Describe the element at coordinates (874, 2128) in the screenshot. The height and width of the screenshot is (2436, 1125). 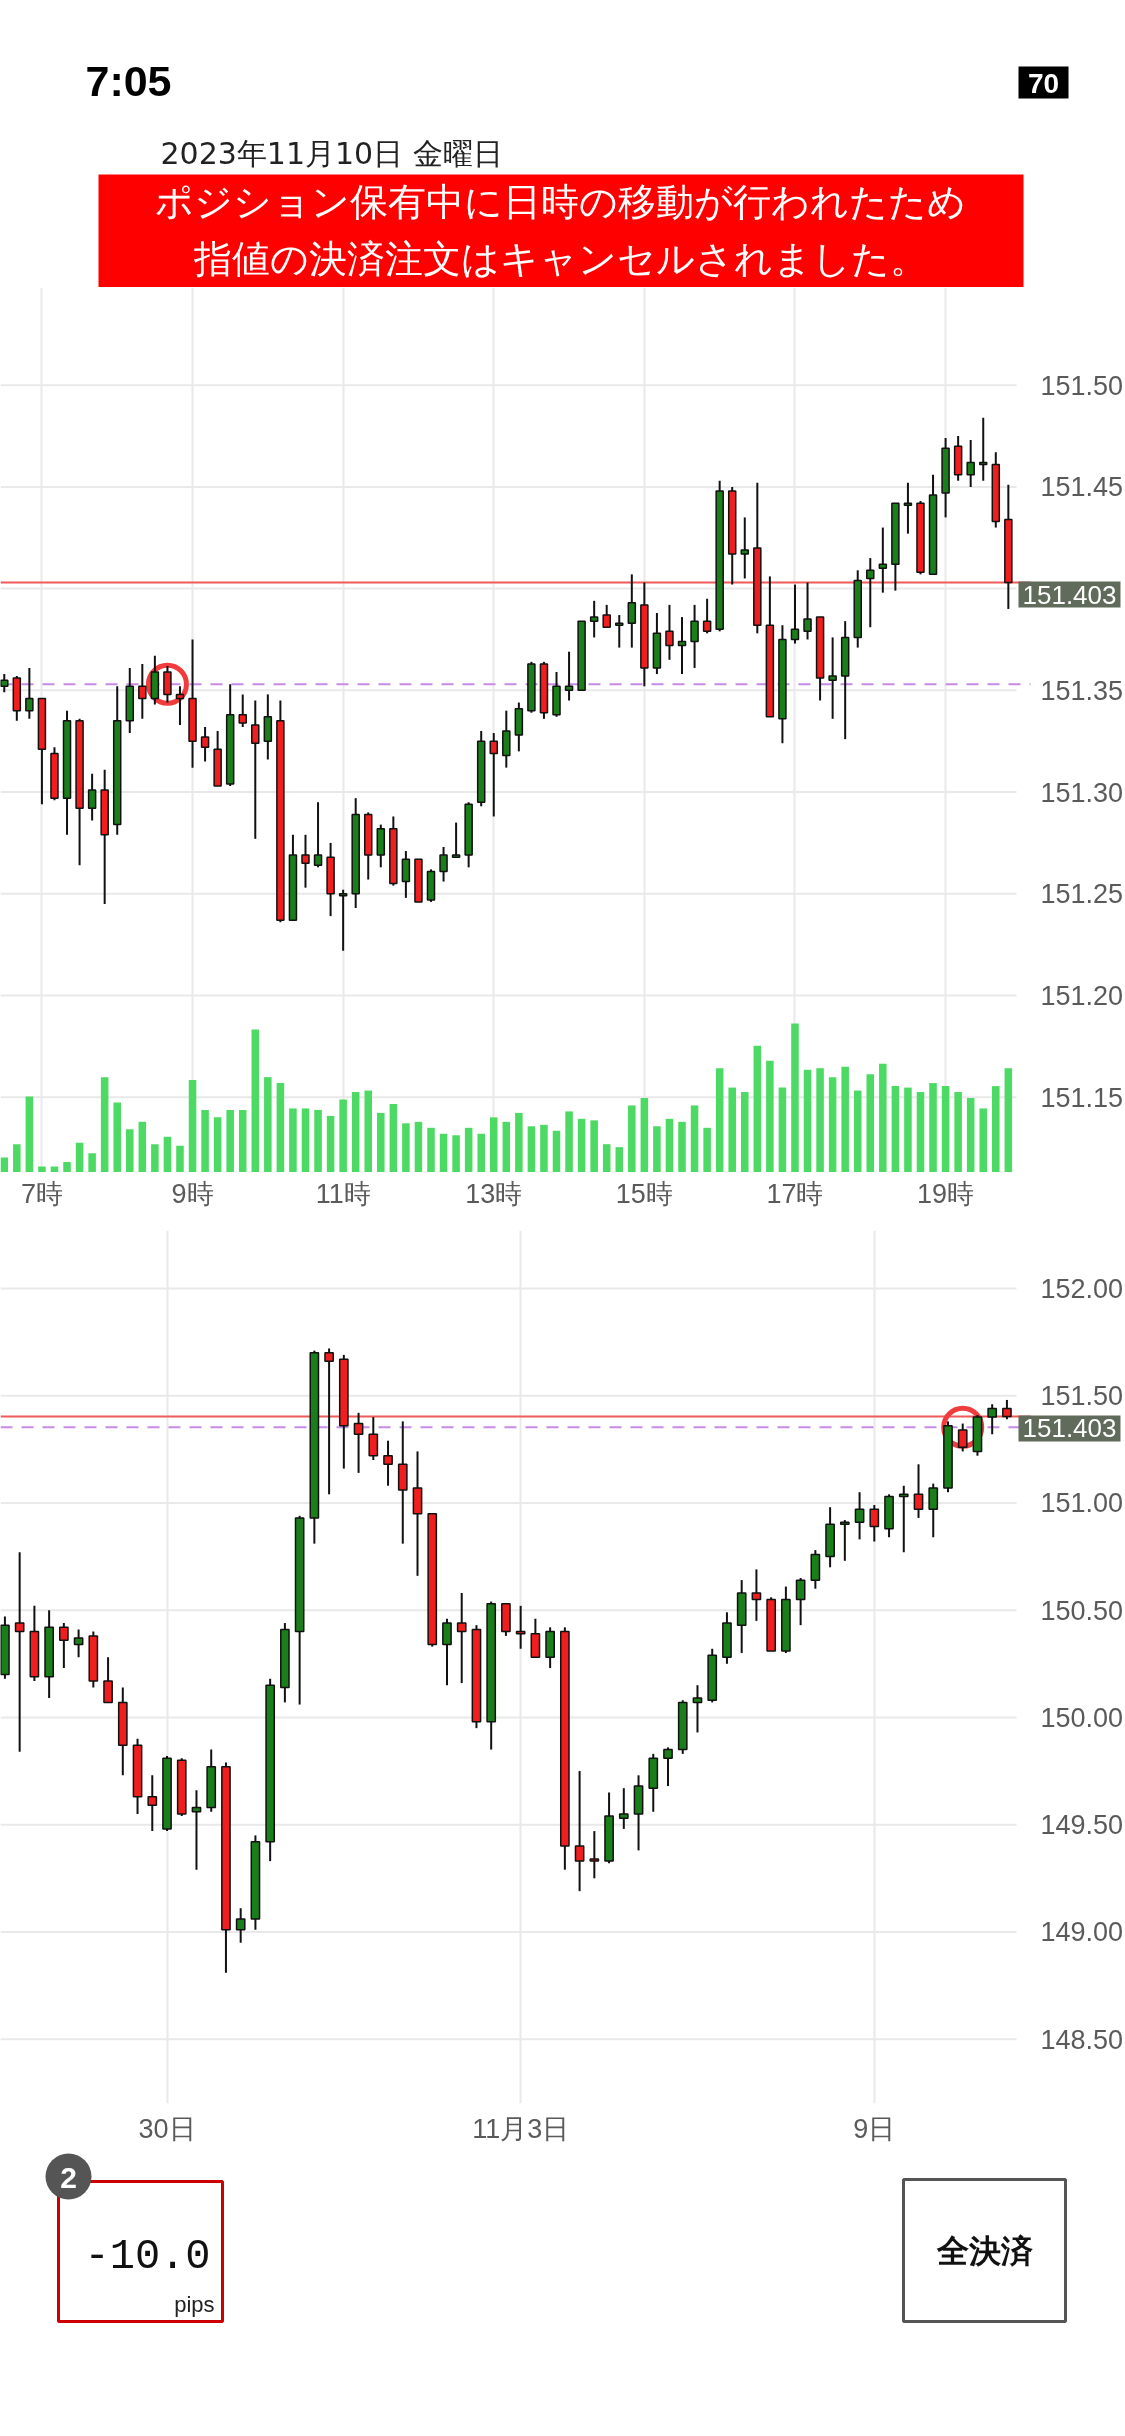
I see `x-tick-label: 9日` at that location.